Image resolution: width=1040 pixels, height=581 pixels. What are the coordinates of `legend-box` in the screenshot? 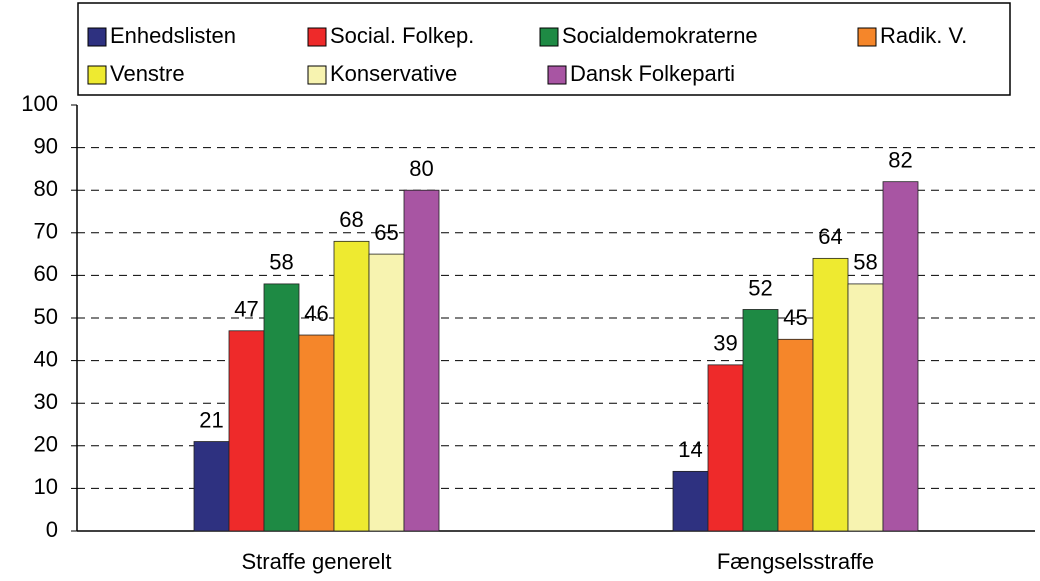 It's located at (544, 49).